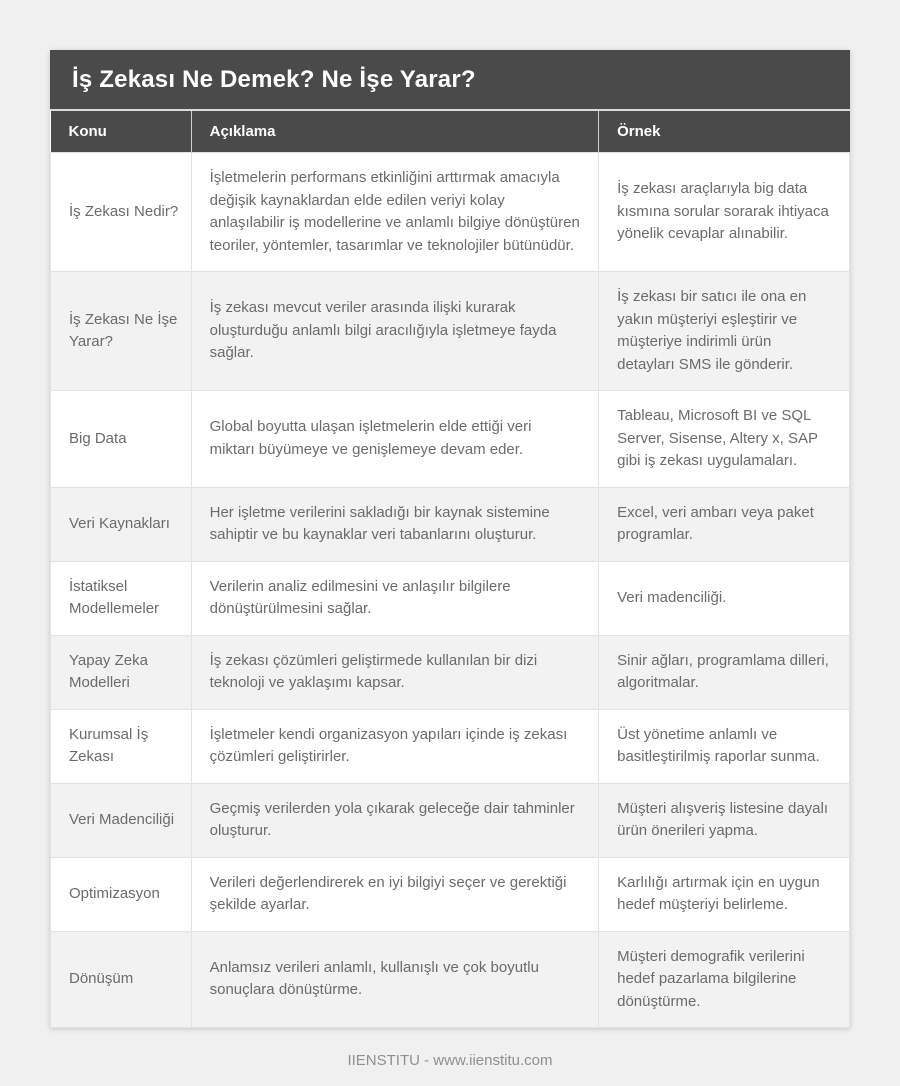  What do you see at coordinates (724, 132) in the screenshot?
I see `column-header-ornek: Örnek` at bounding box center [724, 132].